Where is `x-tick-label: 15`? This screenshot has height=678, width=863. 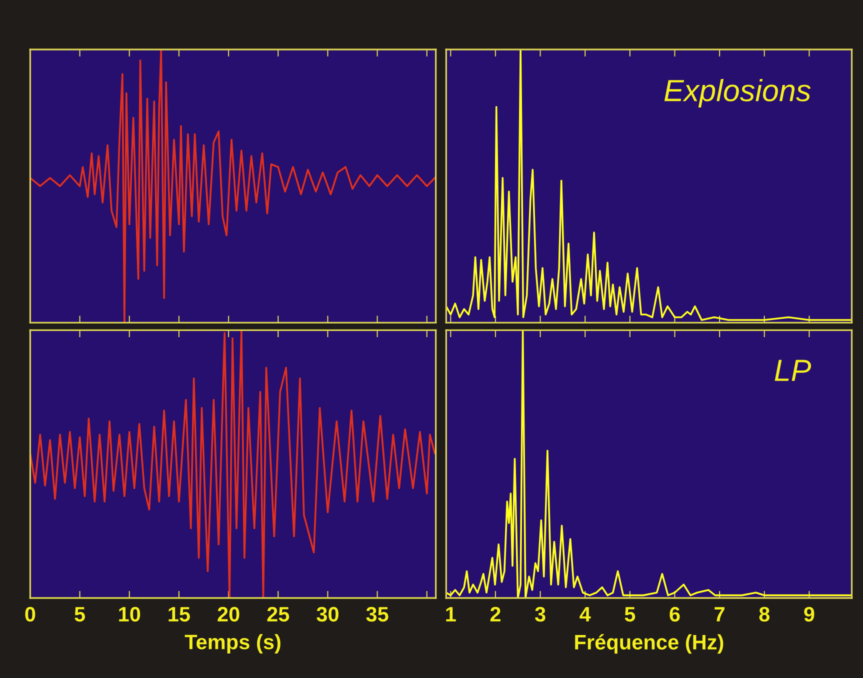 x-tick-label: 15 is located at coordinates (179, 614).